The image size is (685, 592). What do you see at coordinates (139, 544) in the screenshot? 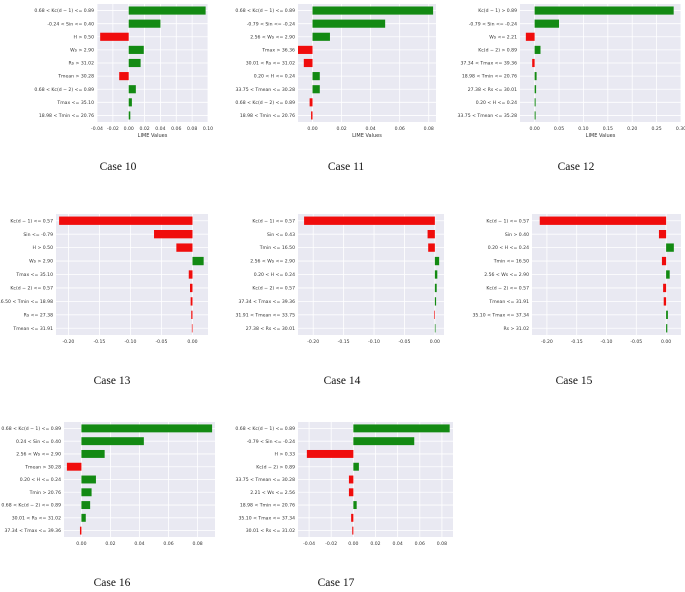
I see `x-tick-label: 0.04` at bounding box center [139, 544].